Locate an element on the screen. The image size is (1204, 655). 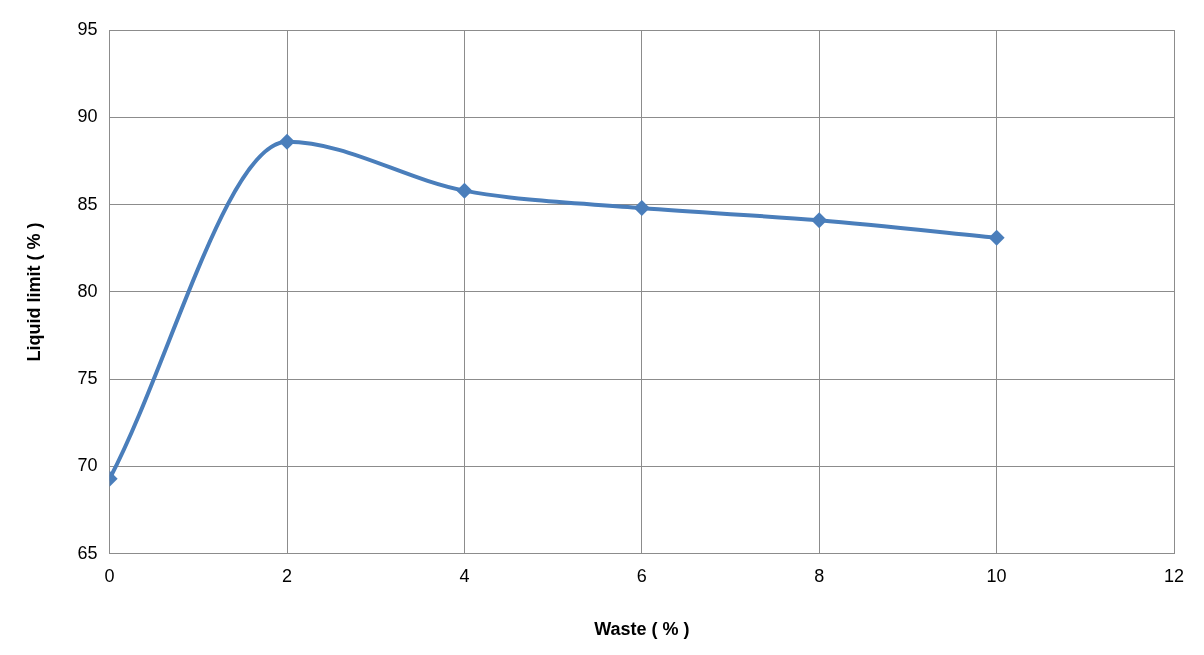
y-tick-label: 85 is located at coordinates (87, 203).